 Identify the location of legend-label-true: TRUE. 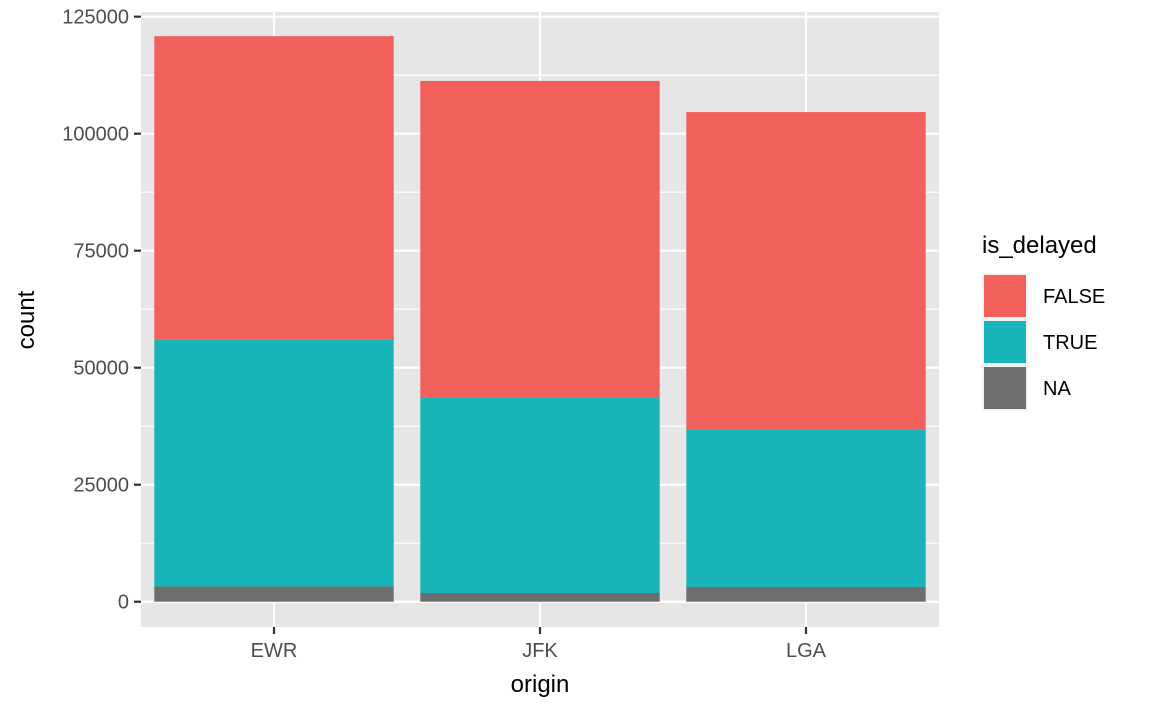
(1070, 343).